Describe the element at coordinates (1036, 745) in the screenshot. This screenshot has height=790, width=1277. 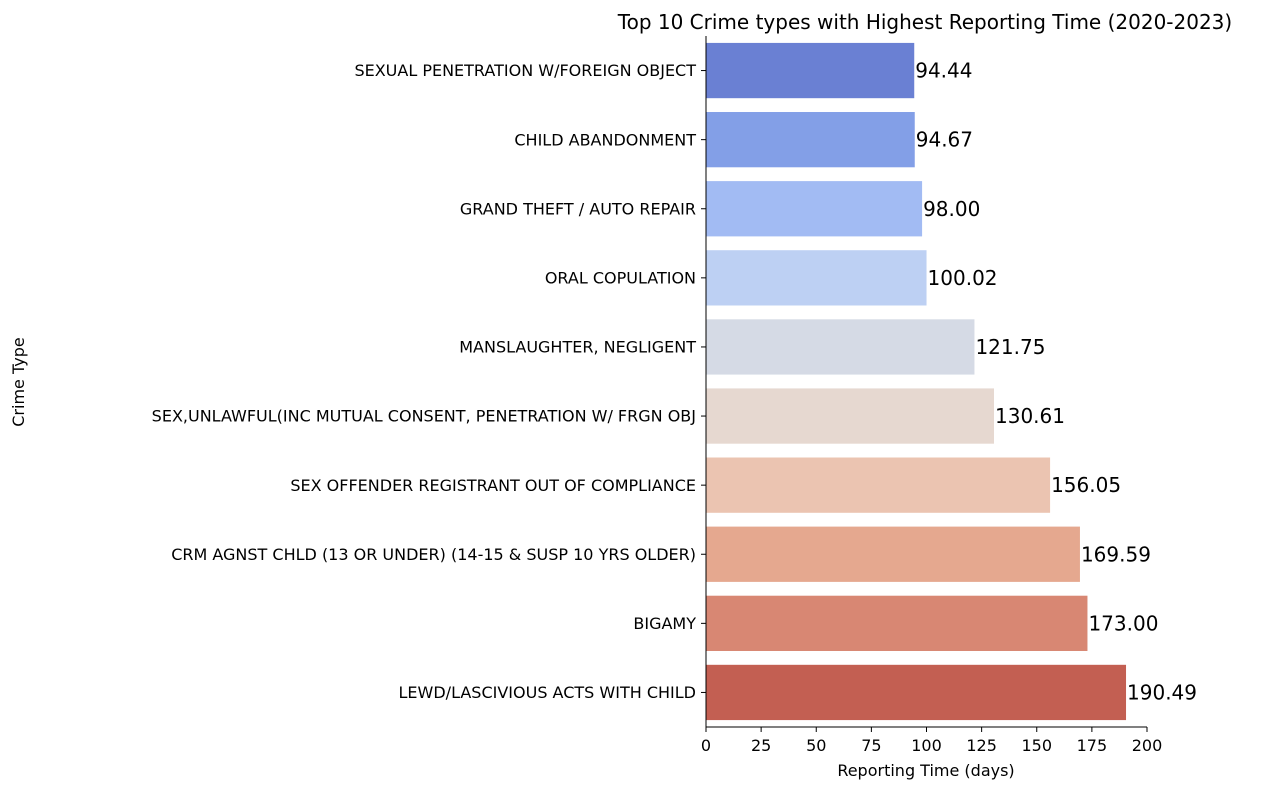
I see `x-tick-label: 150` at that location.